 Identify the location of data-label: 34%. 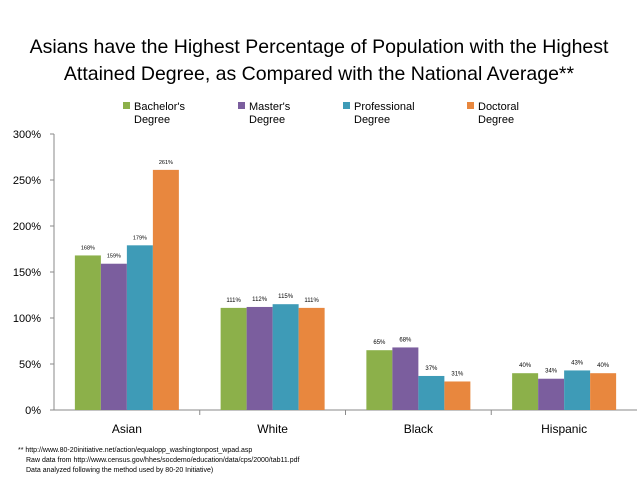
(551, 372).